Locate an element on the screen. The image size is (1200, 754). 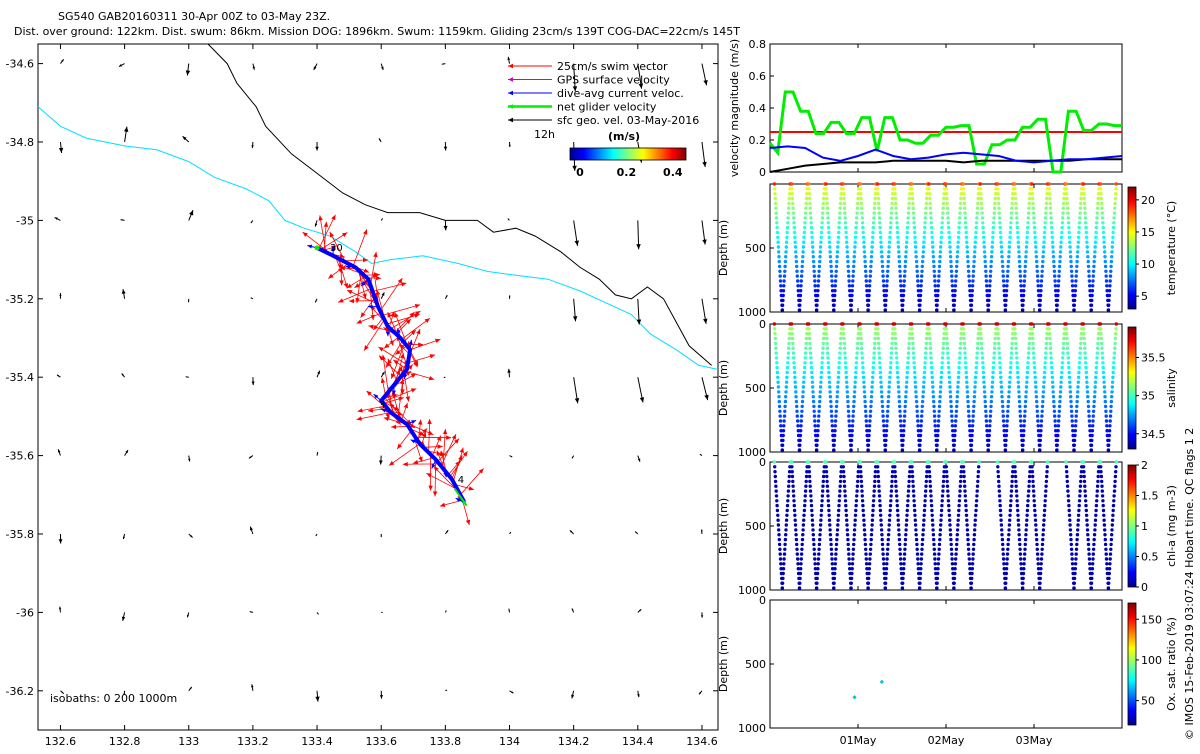
chla-cbar-tick-label: 1 is located at coordinates (1144, 526).